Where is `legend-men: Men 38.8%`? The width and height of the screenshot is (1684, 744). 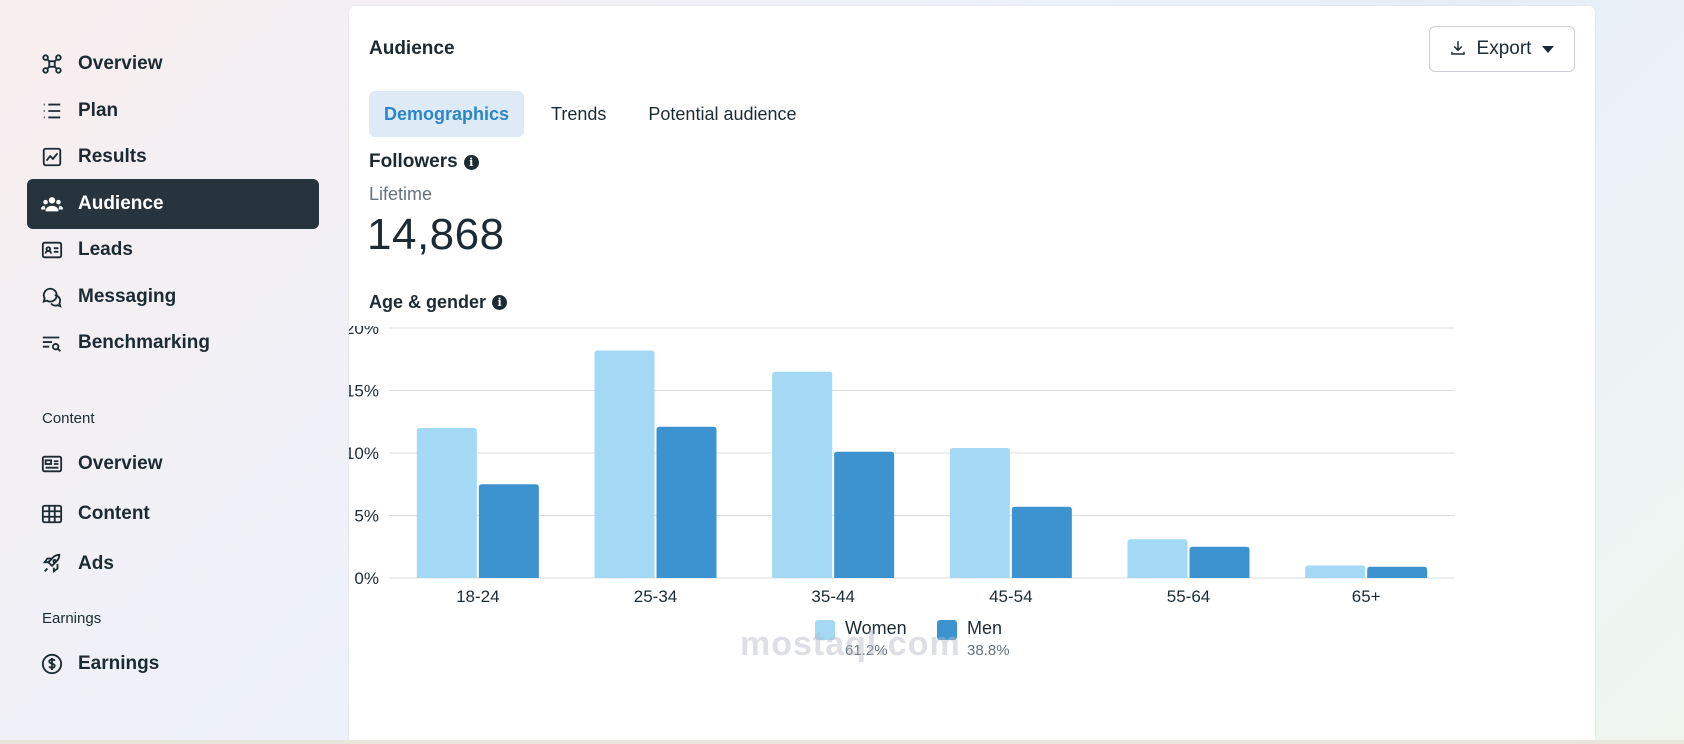
legend-men: Men 38.8% is located at coordinates (973, 638).